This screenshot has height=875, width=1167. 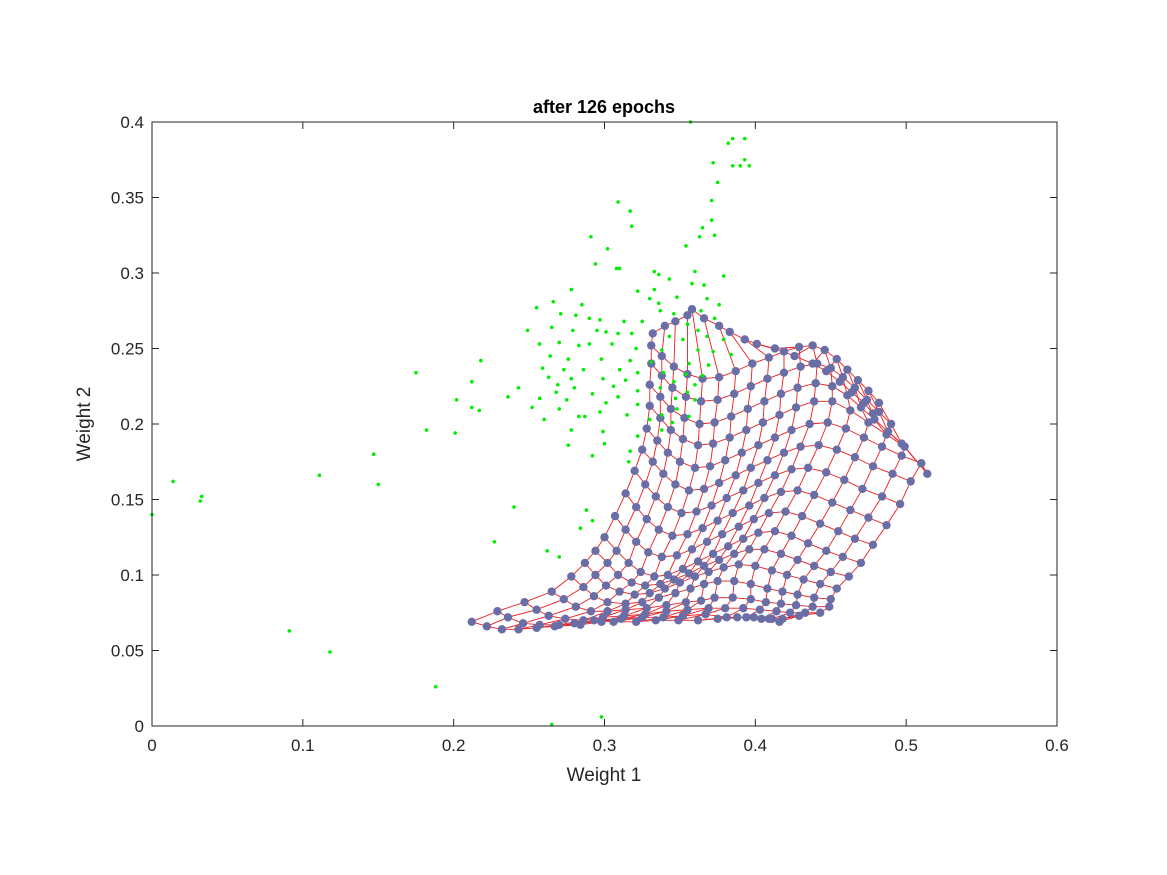 What do you see at coordinates (303, 745) in the screenshot?
I see `x-tick-label: 0.1` at bounding box center [303, 745].